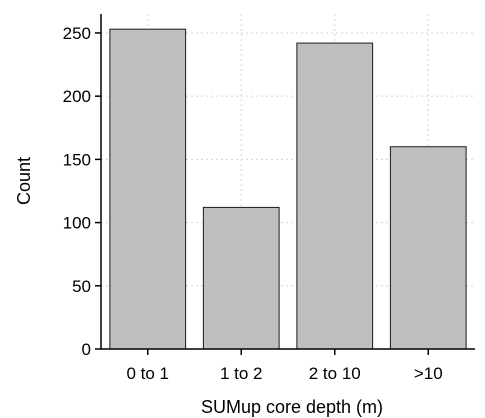 The image size is (485, 418). I want to click on x-tick-label: 2 to 10, so click(335, 373).